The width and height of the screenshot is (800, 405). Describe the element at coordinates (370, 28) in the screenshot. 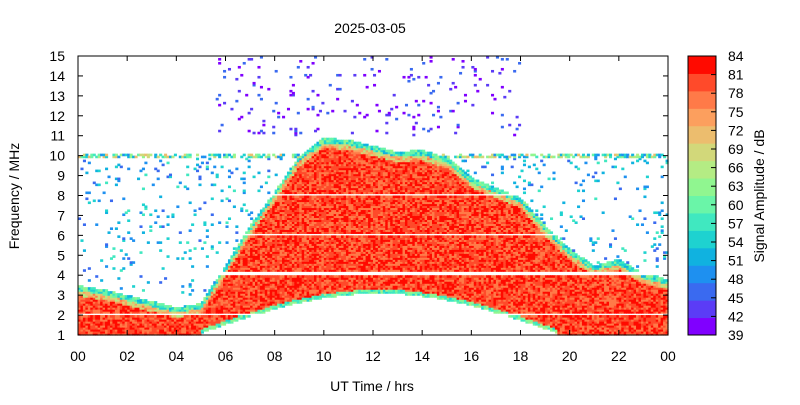

I see `chart-title: 2025-03-05` at that location.